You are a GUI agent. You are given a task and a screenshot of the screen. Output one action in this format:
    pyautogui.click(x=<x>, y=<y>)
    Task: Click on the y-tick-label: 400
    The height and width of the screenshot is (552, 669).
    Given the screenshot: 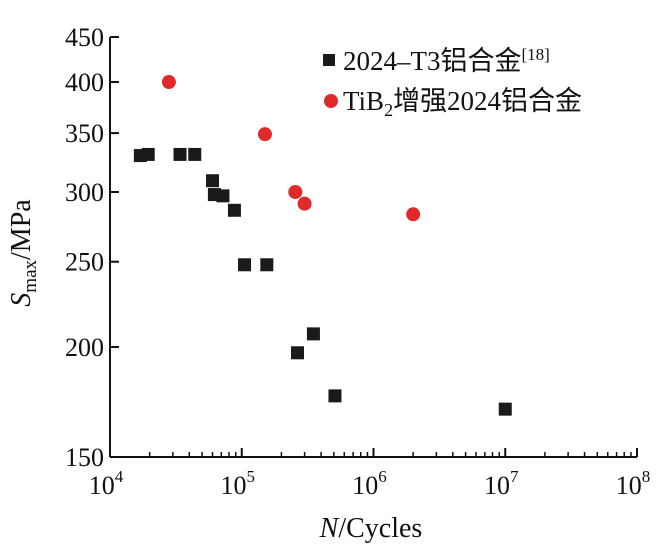 What is the action you would take?
    pyautogui.click(x=84, y=82)
    